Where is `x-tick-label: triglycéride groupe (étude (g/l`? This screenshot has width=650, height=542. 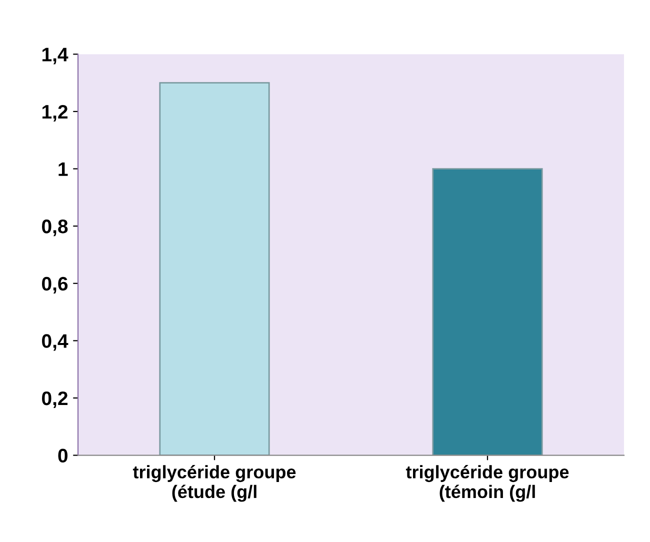
x-tick-label: triglycéride groupe (étude (g/l is located at coordinates (214, 483).